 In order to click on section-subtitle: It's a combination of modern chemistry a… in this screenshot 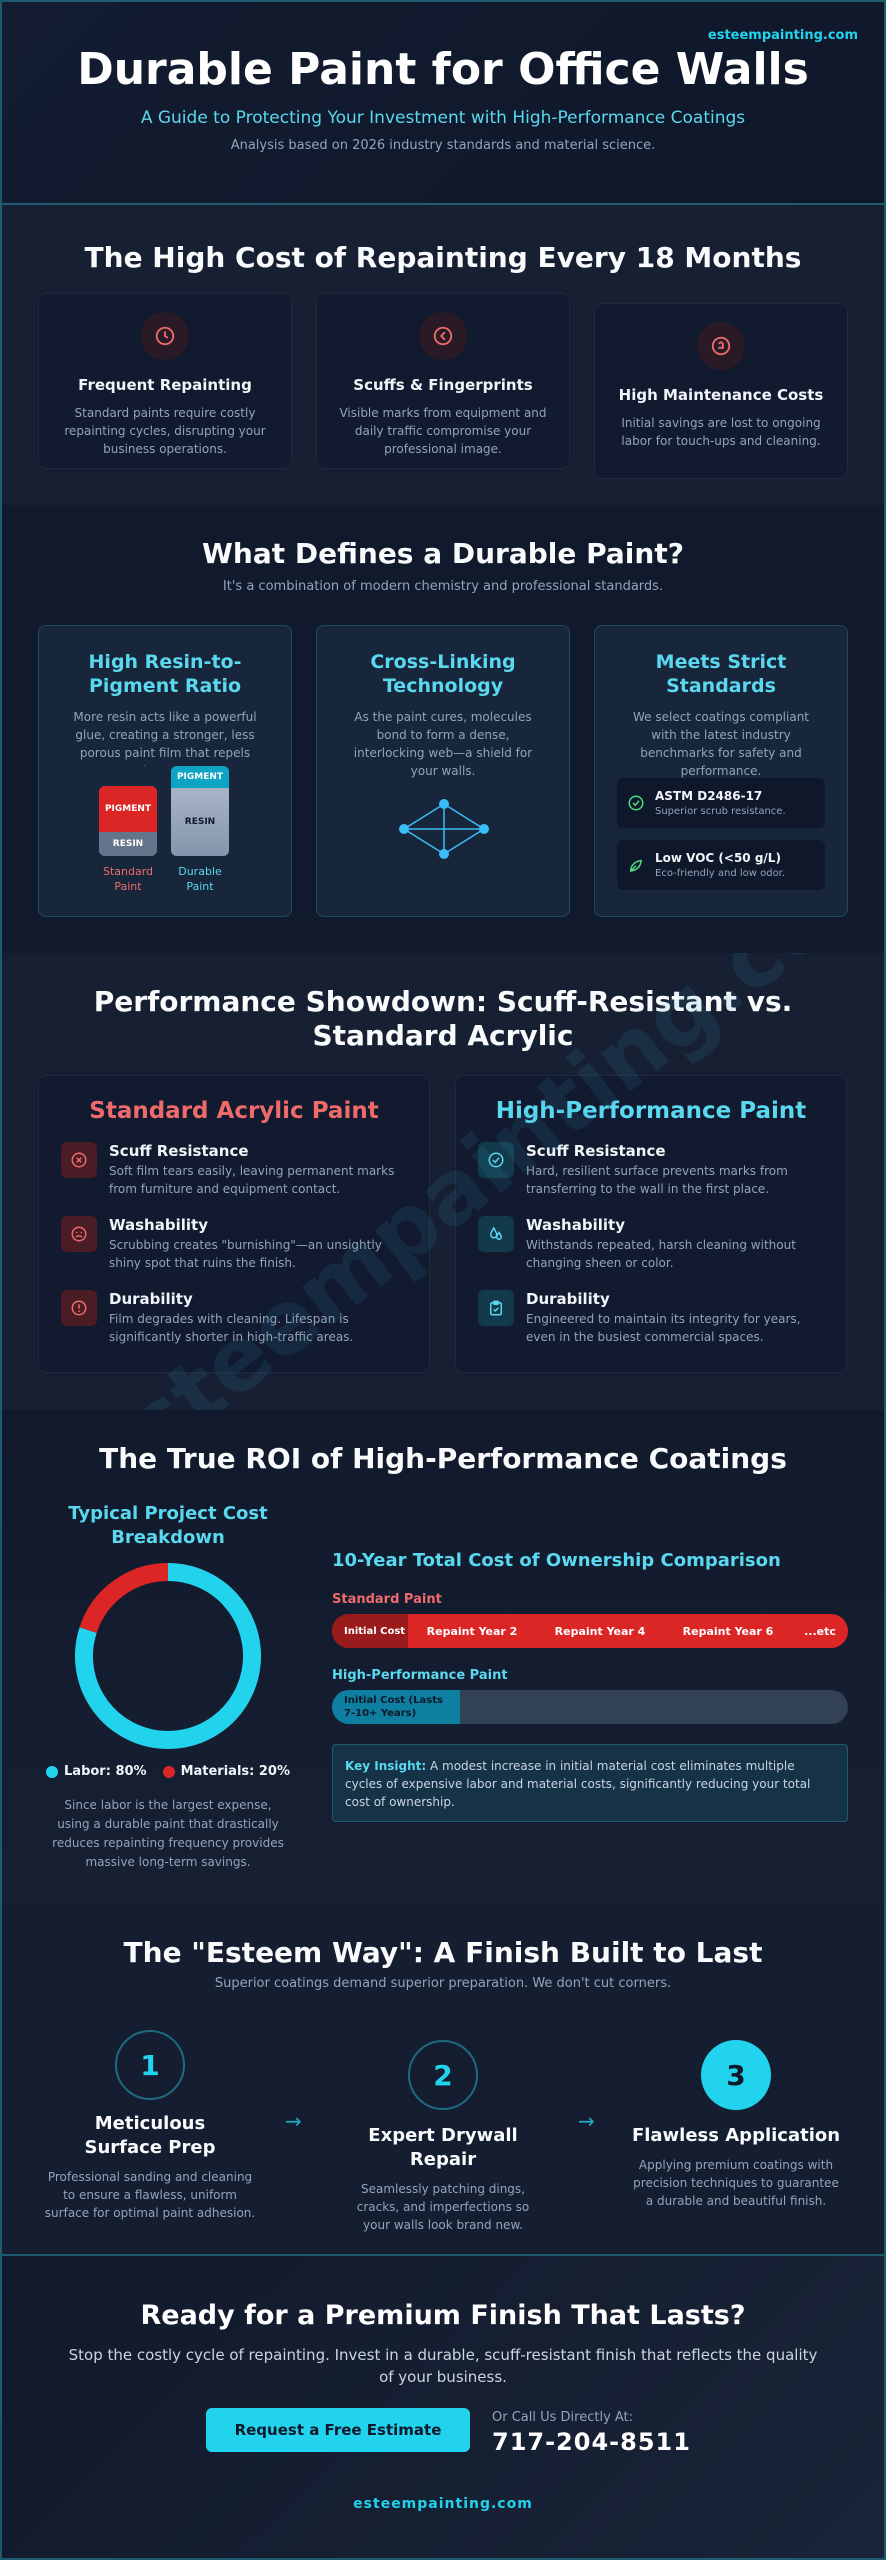, I will do `click(443, 586)`.